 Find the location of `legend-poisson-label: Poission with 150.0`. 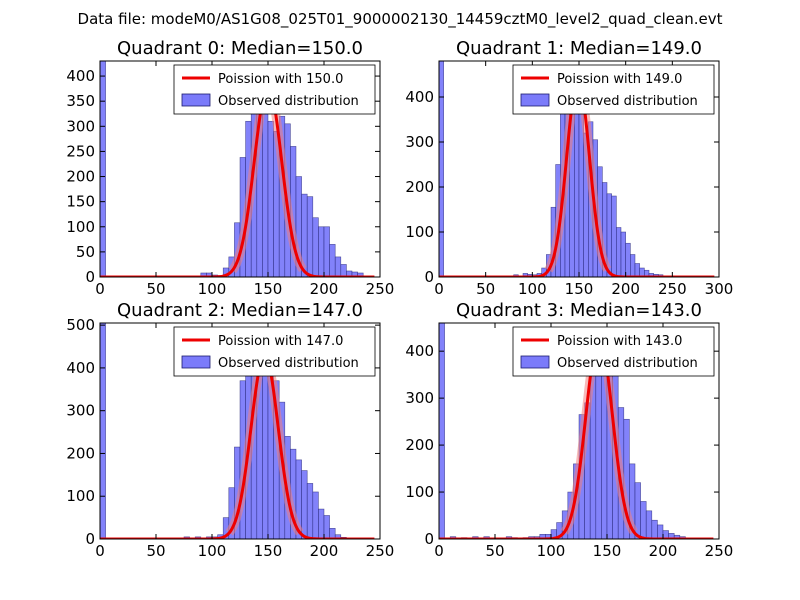

legend-poisson-label: Poission with 150.0 is located at coordinates (280, 79).